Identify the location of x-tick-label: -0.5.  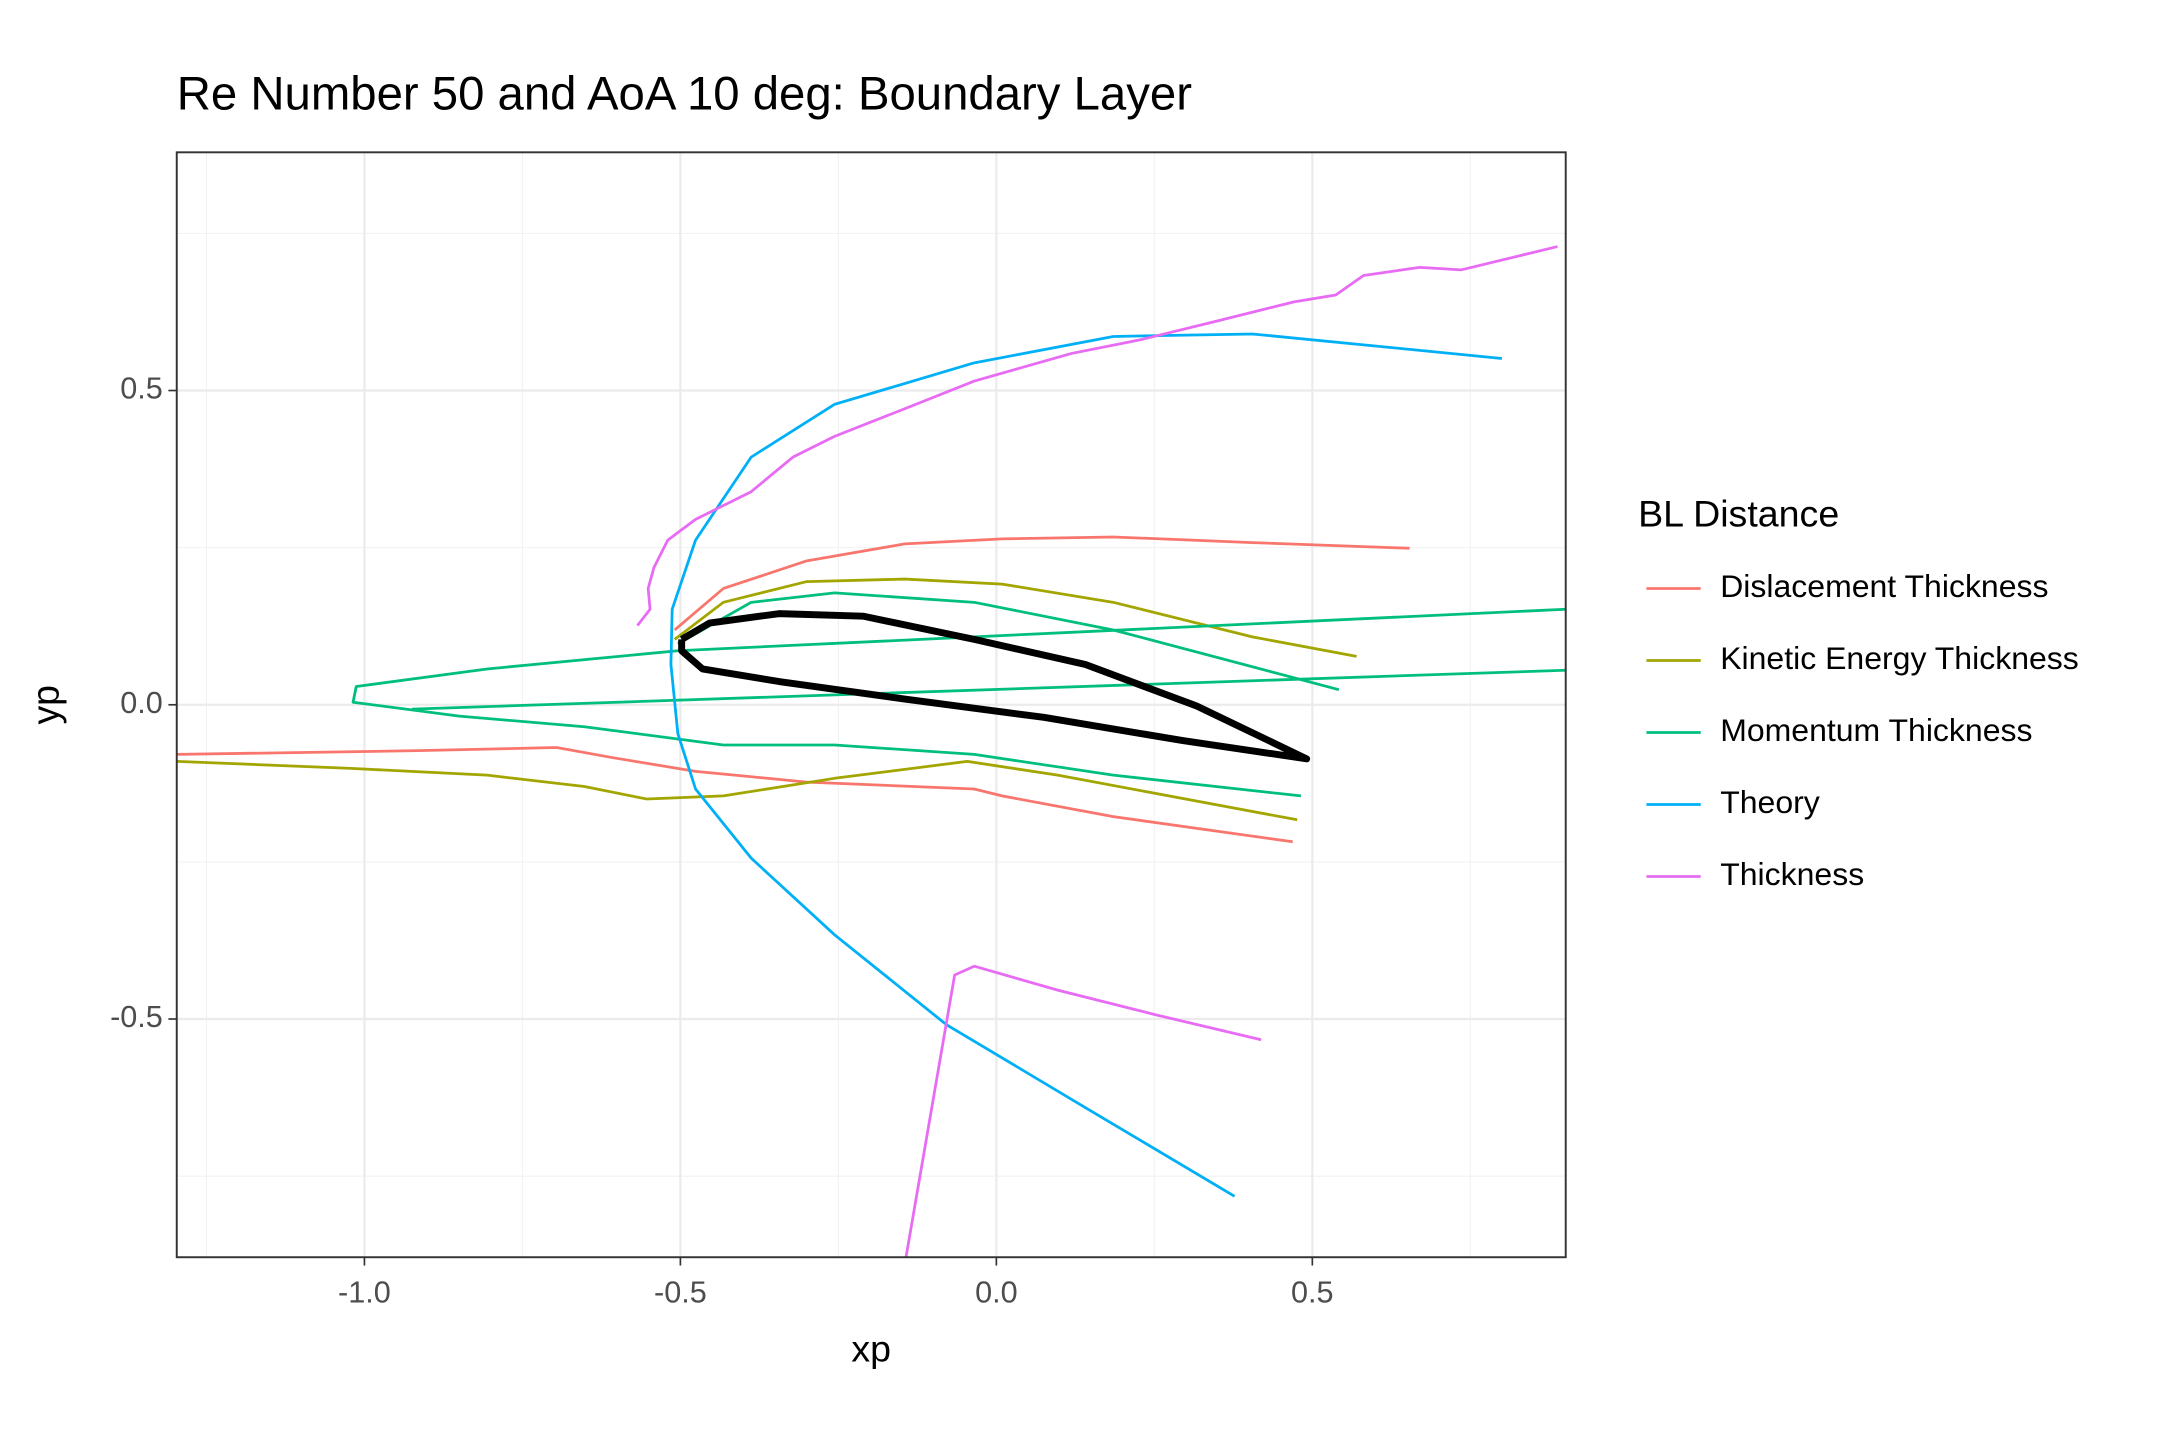
(680, 1293).